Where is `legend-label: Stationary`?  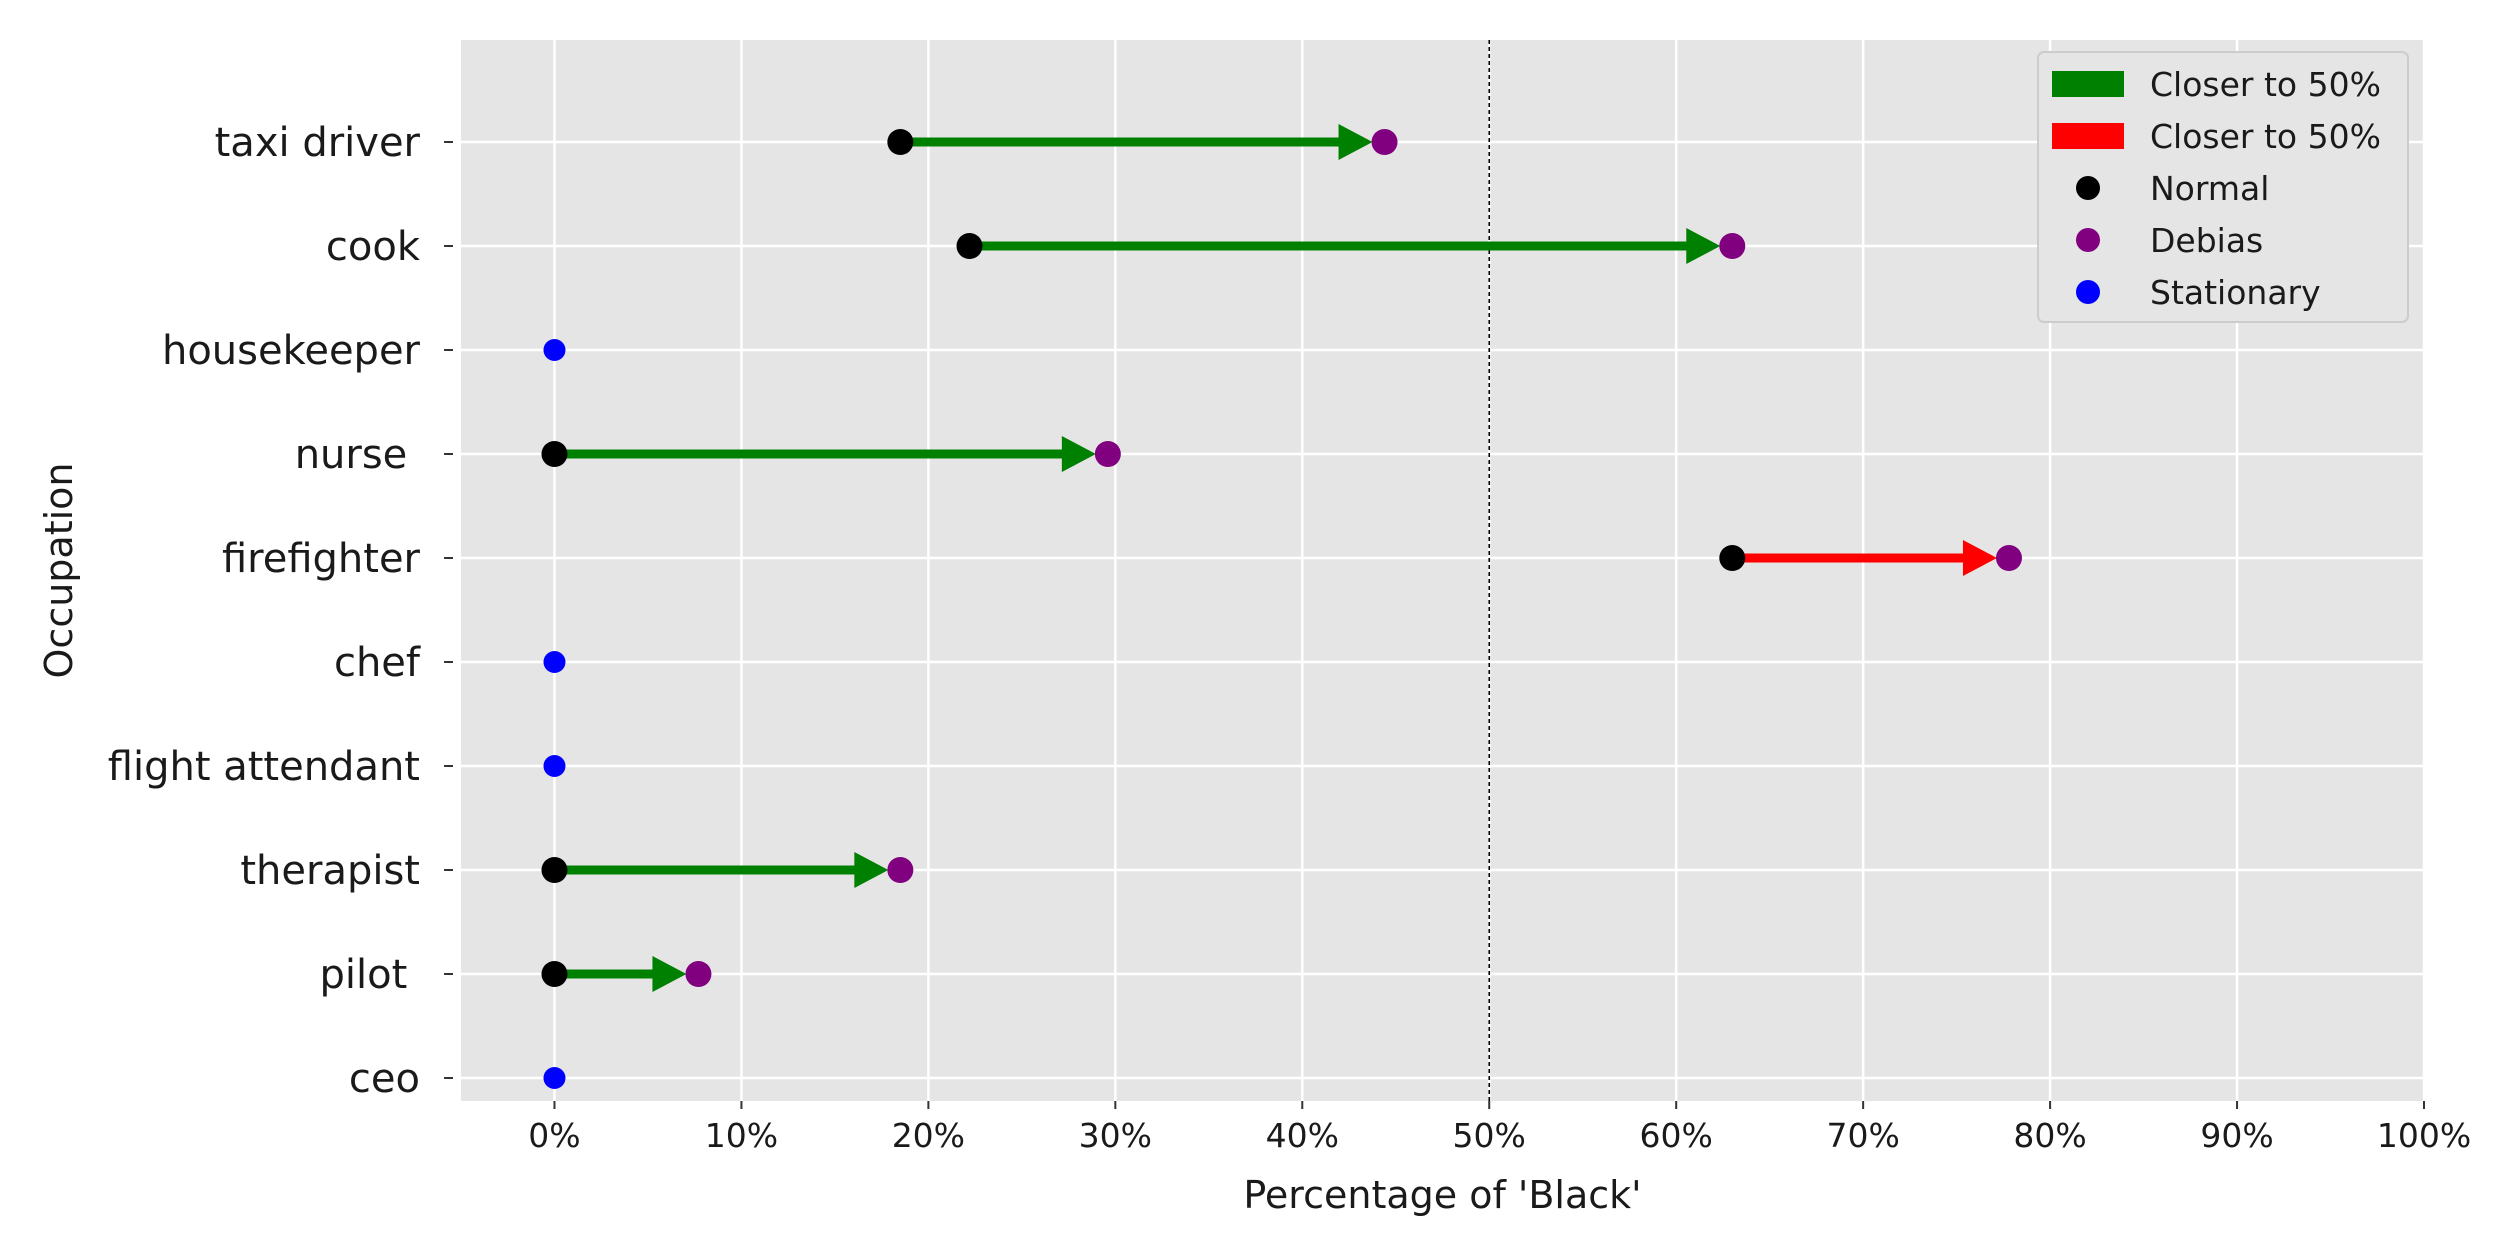 legend-label: Stationary is located at coordinates (2235, 292).